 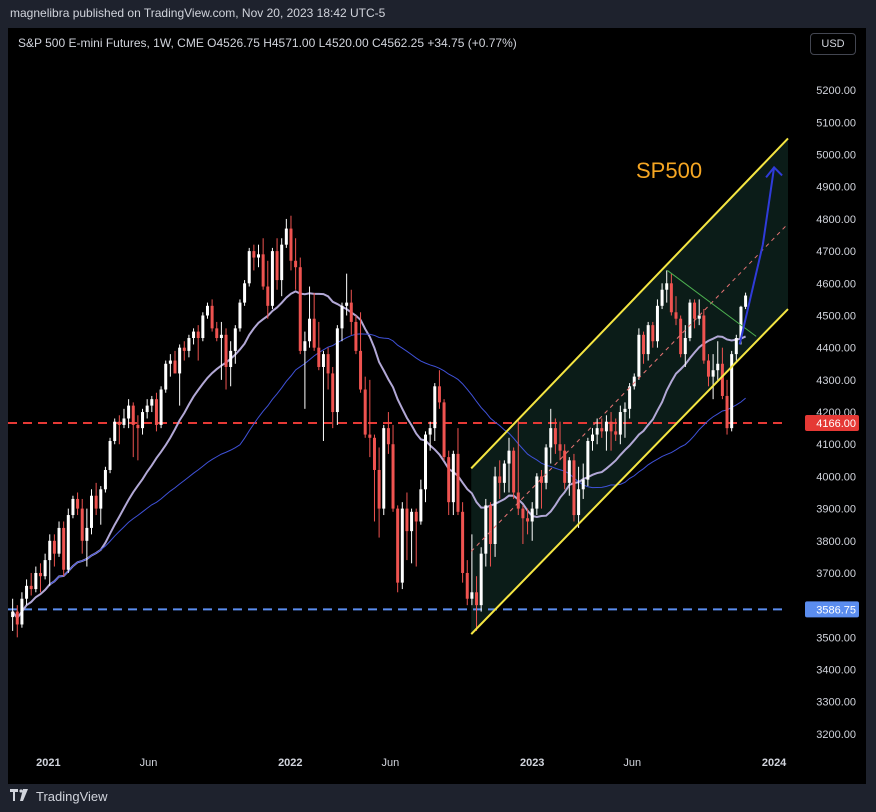 What do you see at coordinates (48, 763) in the screenshot?
I see `x-tick-label: 2021` at bounding box center [48, 763].